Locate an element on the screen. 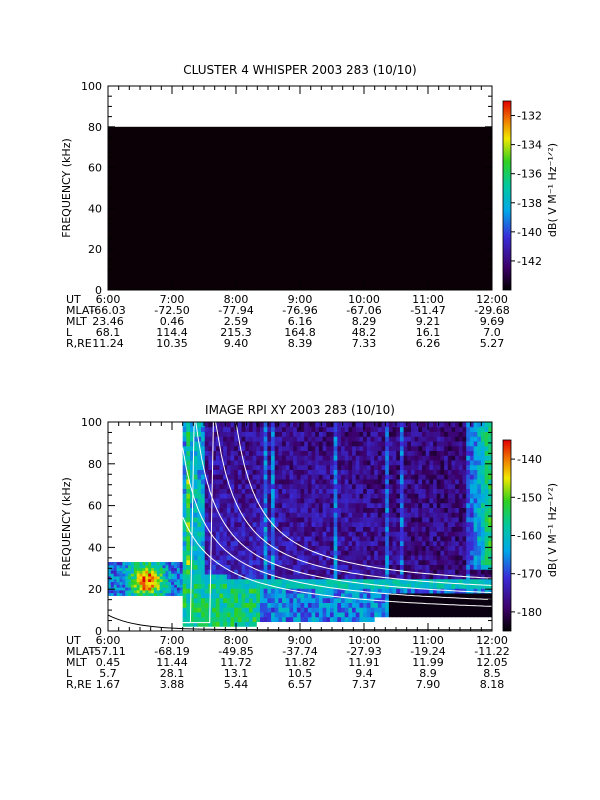 The image size is (600, 800). colorbar-tick-label: -140 is located at coordinates (529, 232).